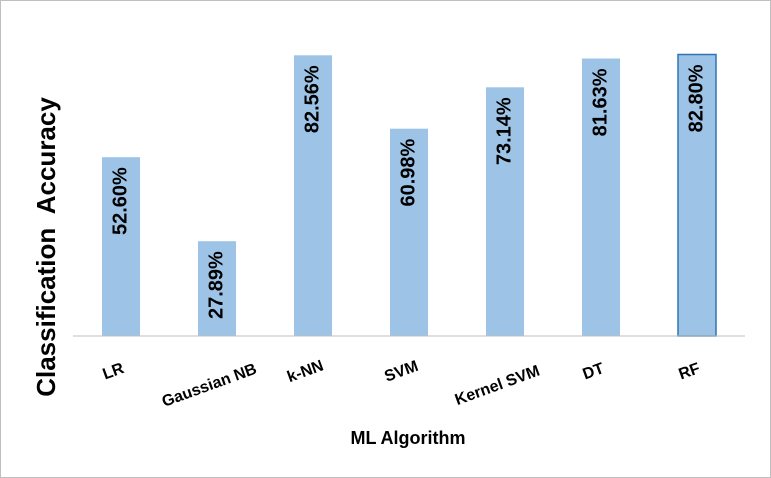 The image size is (771, 478). I want to click on bar-gaussian-nb, so click(217, 288).